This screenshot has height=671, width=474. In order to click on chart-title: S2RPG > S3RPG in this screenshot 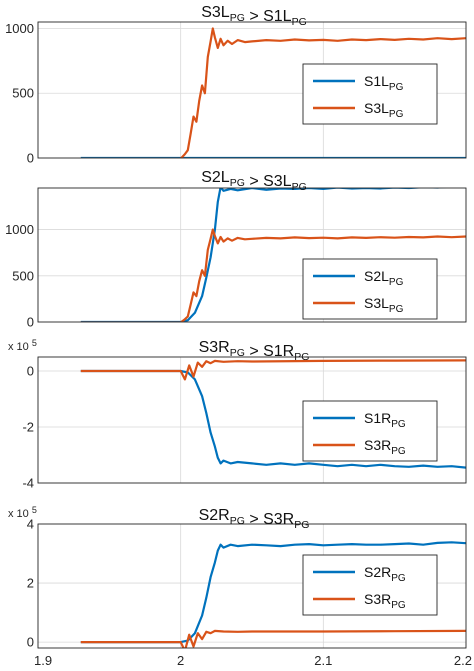, I will do `click(254, 519)`.